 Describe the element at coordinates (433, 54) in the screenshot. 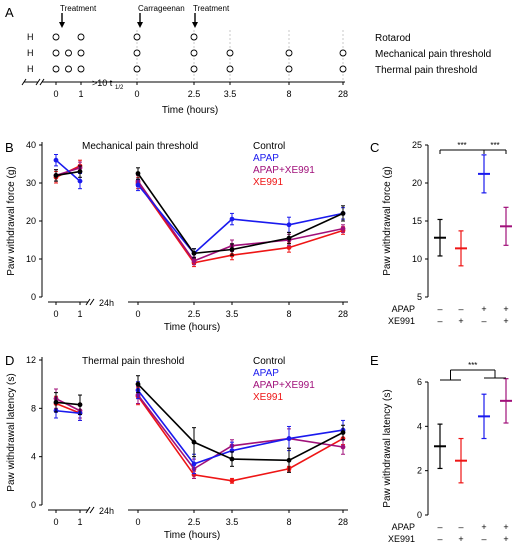

I see `row-label: Mechanical pain threshold` at that location.